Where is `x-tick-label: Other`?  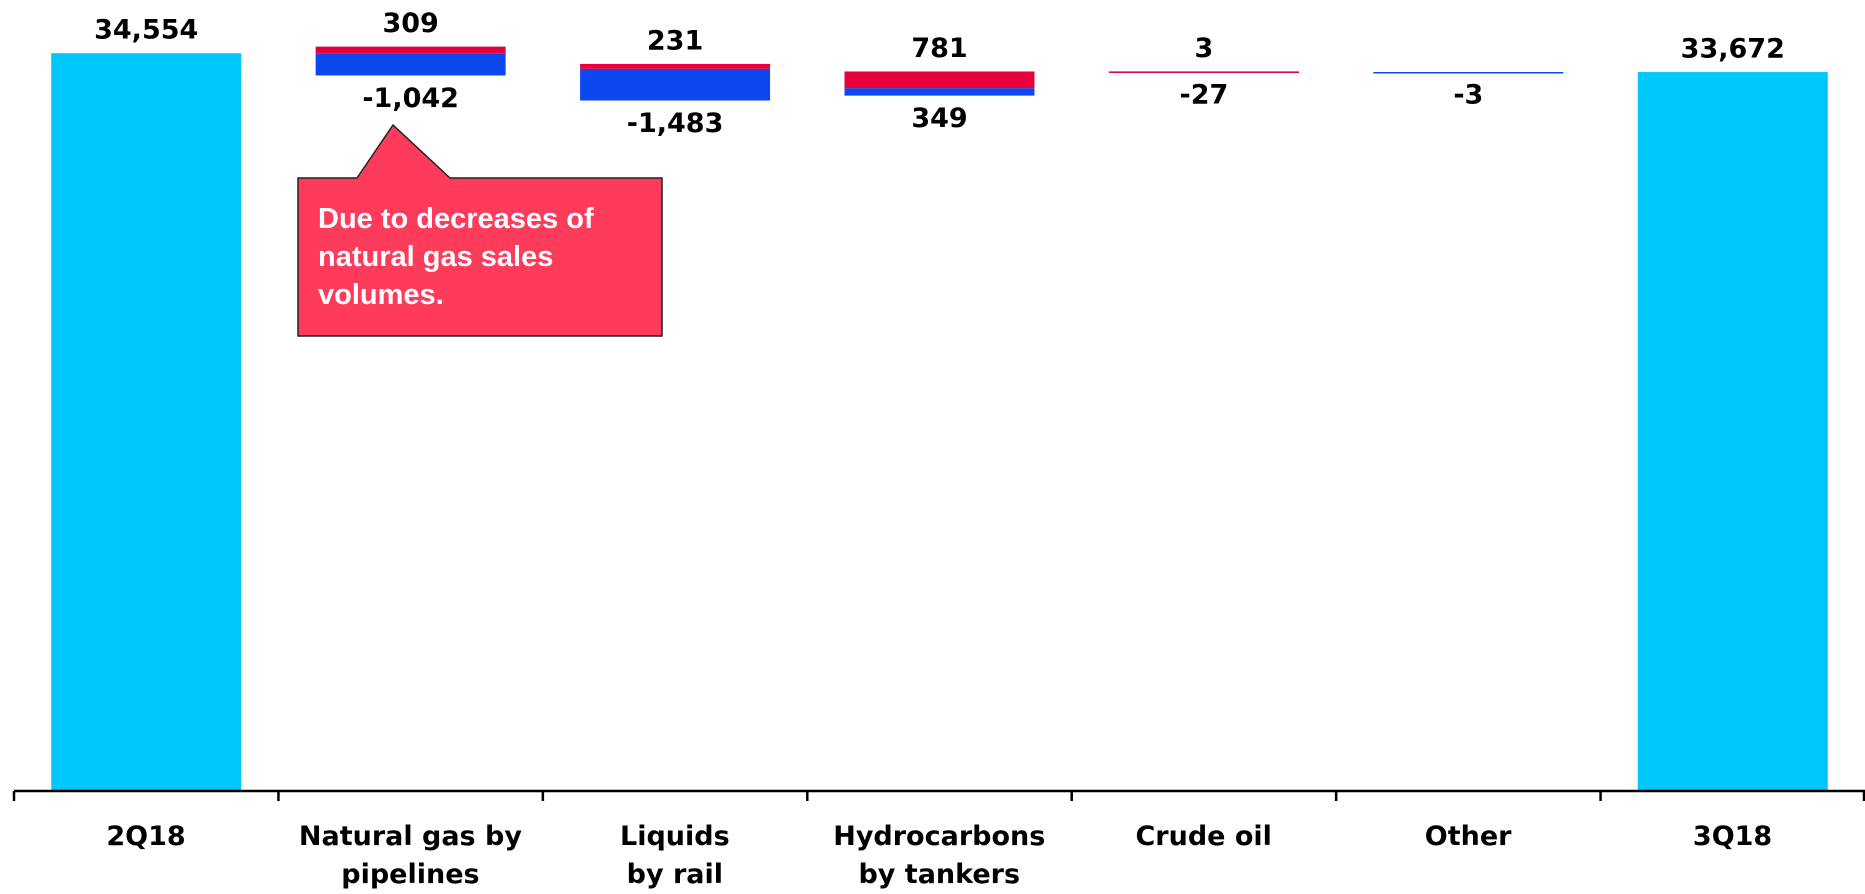 x-tick-label: Other is located at coordinates (1468, 836).